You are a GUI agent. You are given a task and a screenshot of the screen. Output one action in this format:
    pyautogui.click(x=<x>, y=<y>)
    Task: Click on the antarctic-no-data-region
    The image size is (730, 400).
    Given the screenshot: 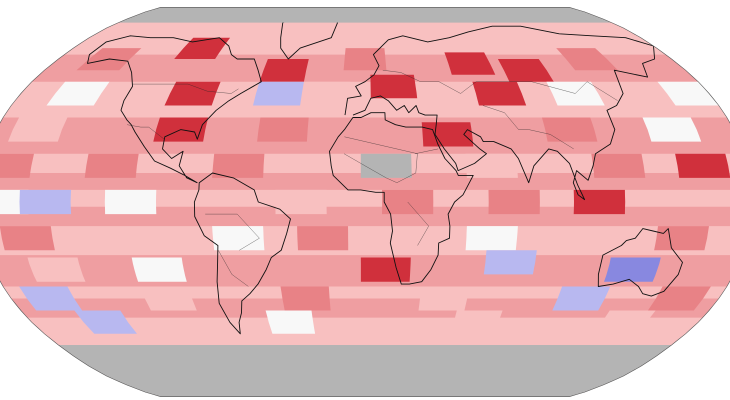 What is the action you would take?
    pyautogui.click(x=365, y=371)
    